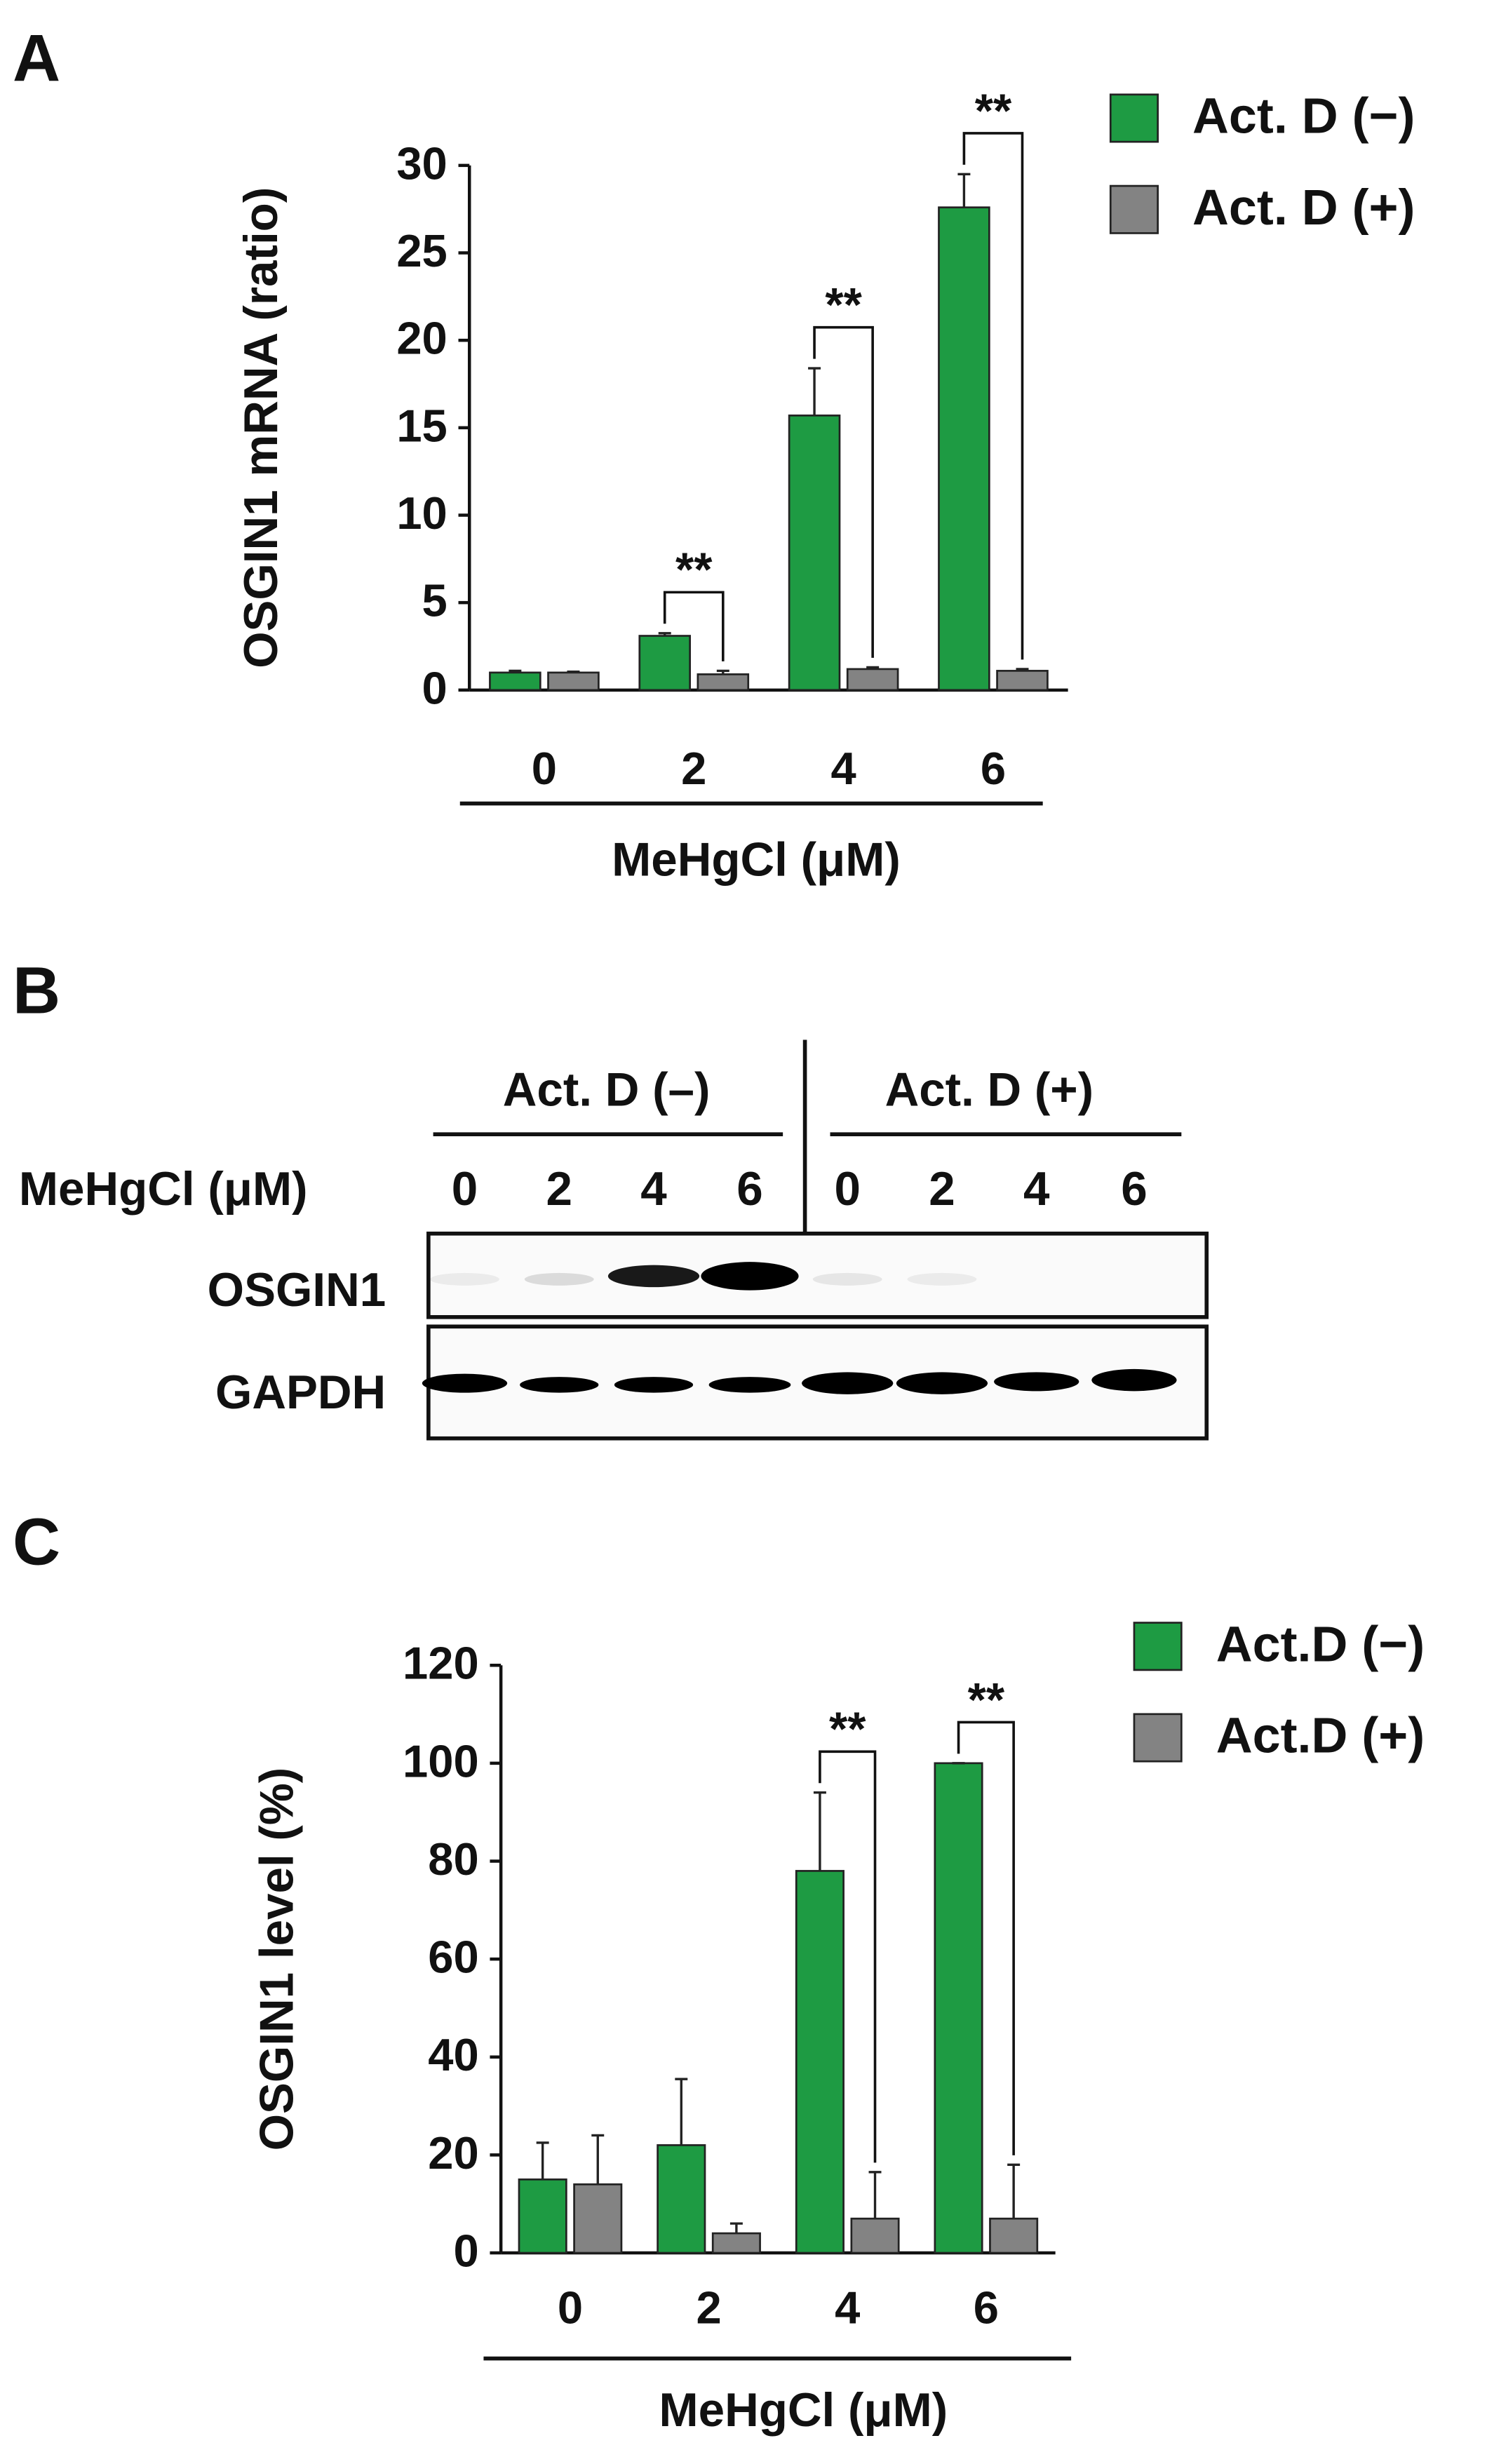  I want to click on legend-label: Act. D (−), so click(1303, 116).